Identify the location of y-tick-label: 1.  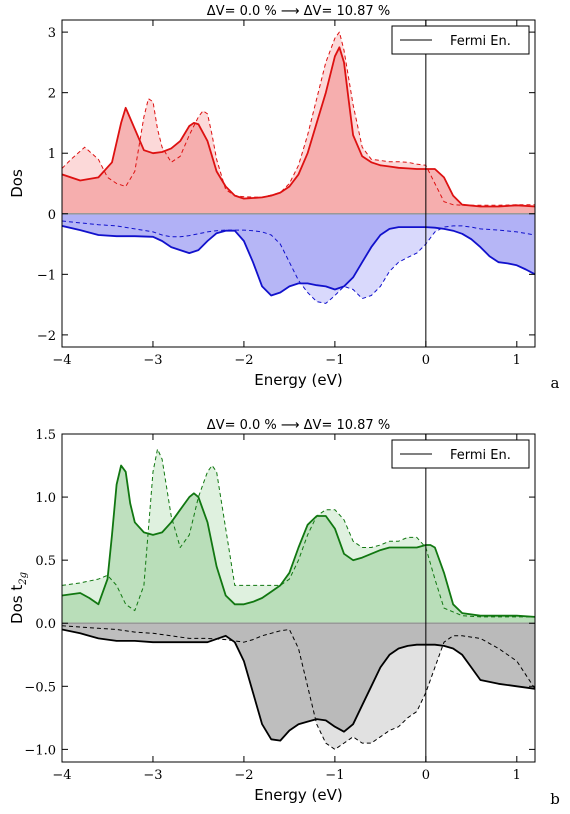
(52, 154).